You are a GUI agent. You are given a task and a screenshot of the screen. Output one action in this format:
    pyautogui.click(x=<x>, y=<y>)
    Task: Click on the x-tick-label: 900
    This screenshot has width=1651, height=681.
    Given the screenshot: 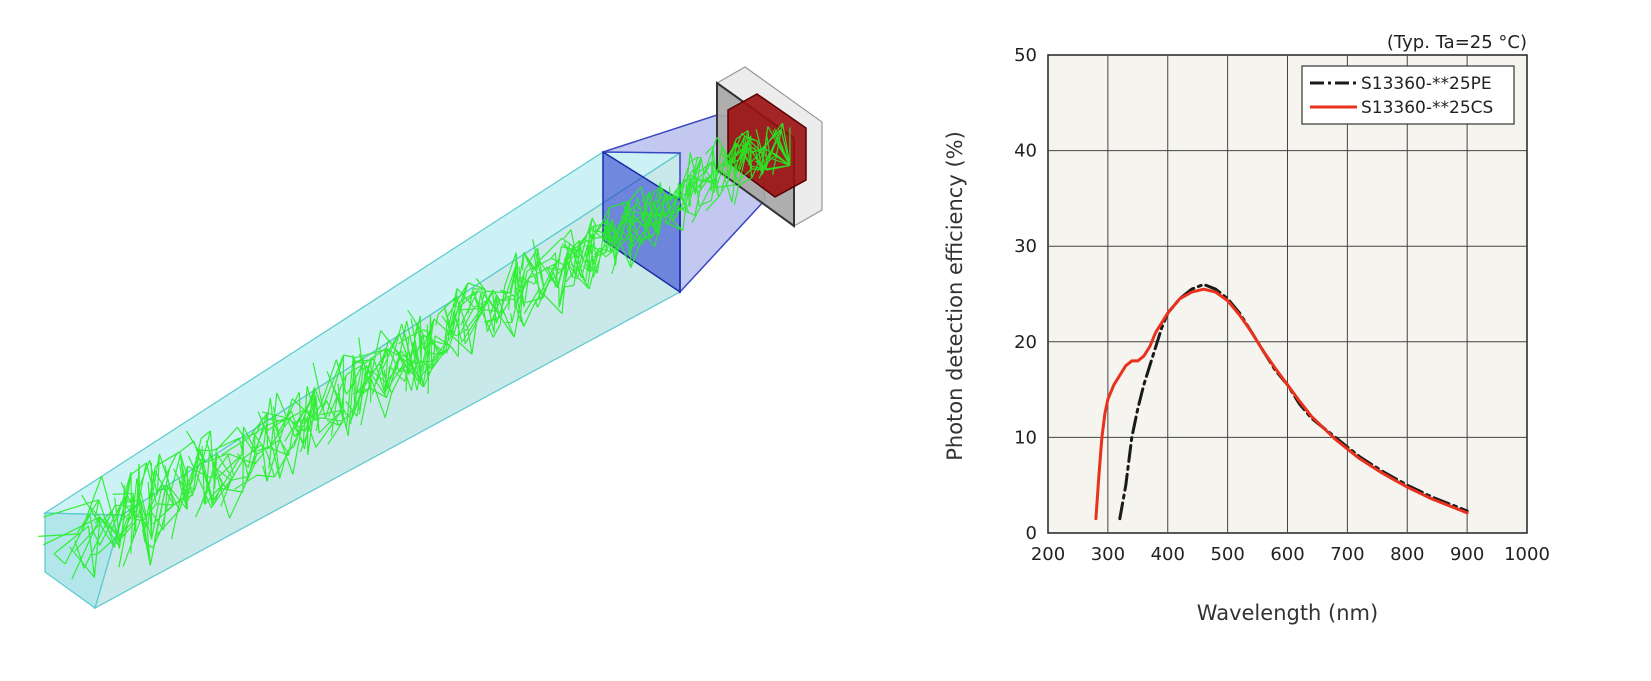 What is the action you would take?
    pyautogui.click(x=1467, y=554)
    